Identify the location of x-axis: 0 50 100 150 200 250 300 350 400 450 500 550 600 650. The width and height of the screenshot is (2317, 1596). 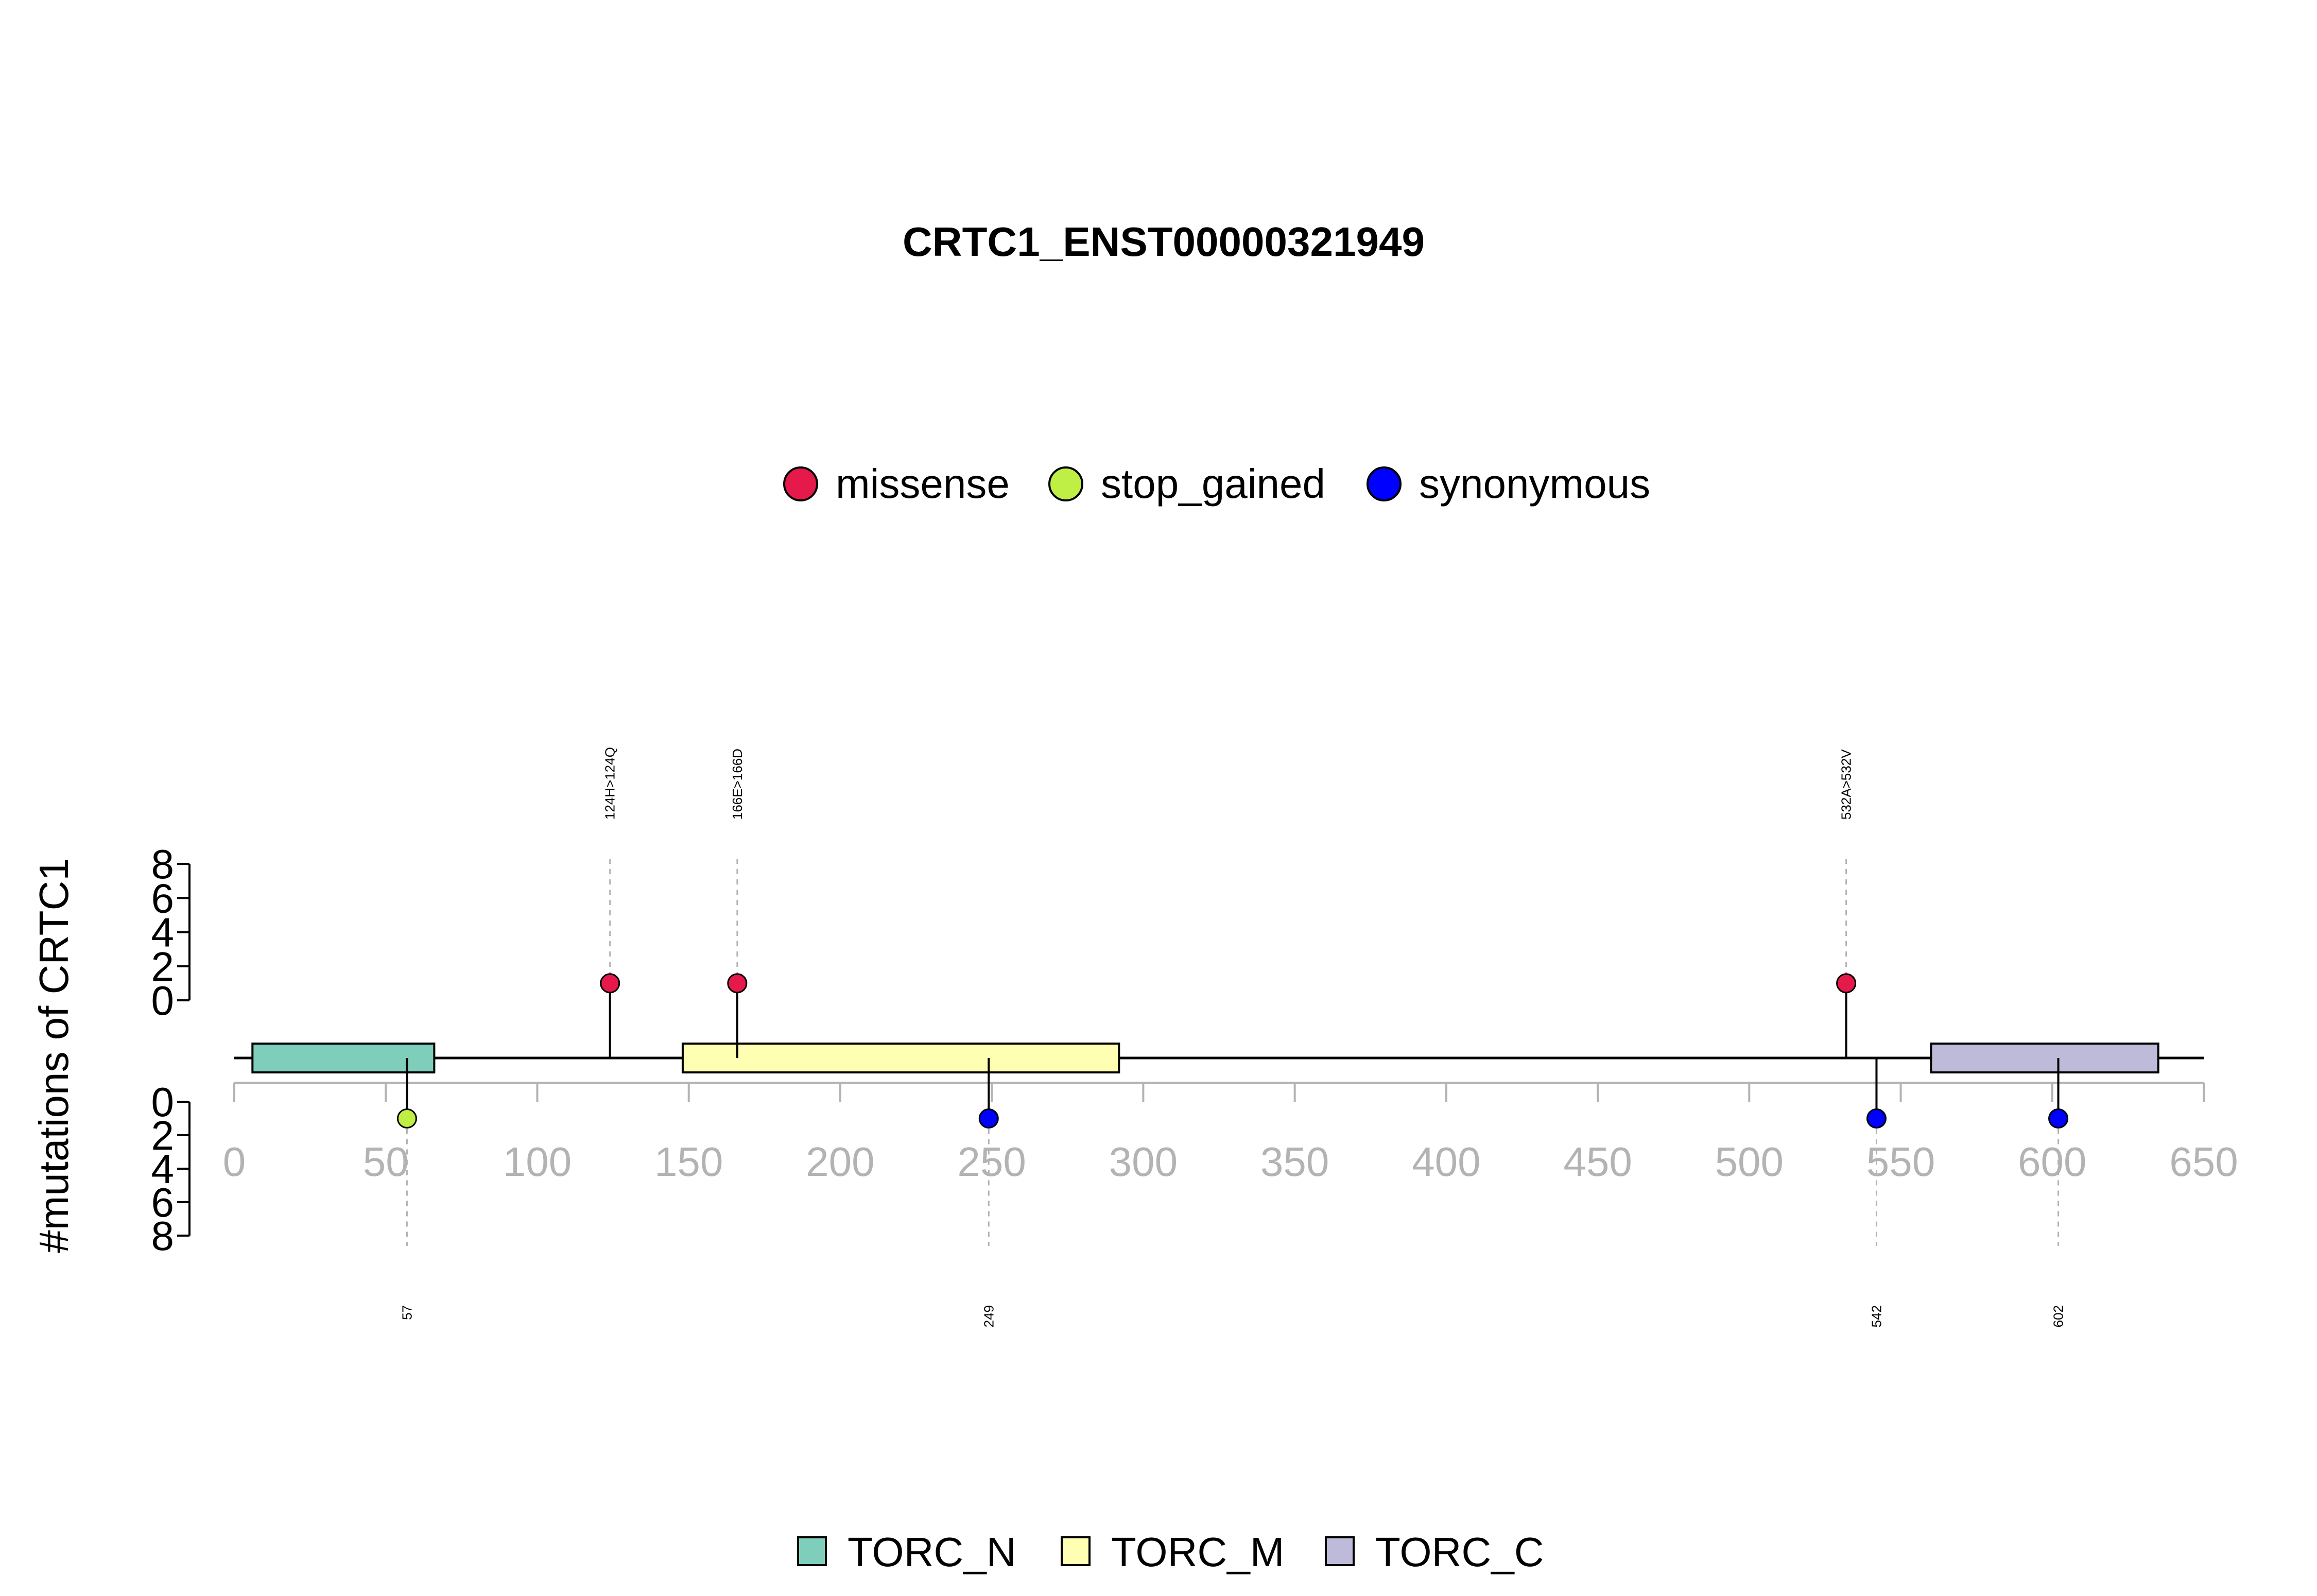
(1230, 1133).